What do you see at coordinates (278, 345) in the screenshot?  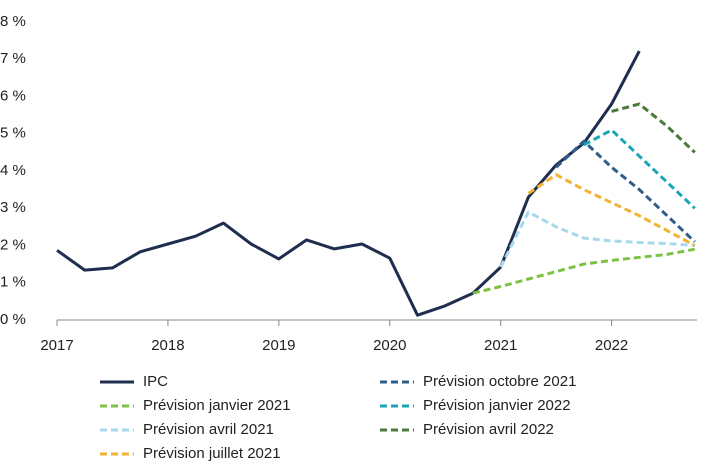 I see `x-tick-label: 2019` at bounding box center [278, 345].